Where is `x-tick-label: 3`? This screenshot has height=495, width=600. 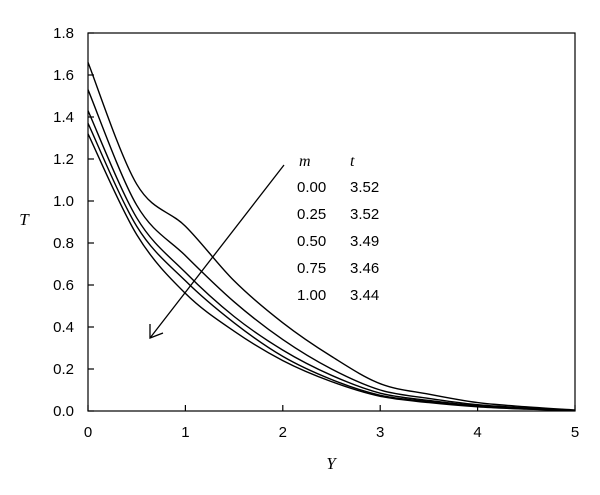 x-tick-label: 3 is located at coordinates (380, 432).